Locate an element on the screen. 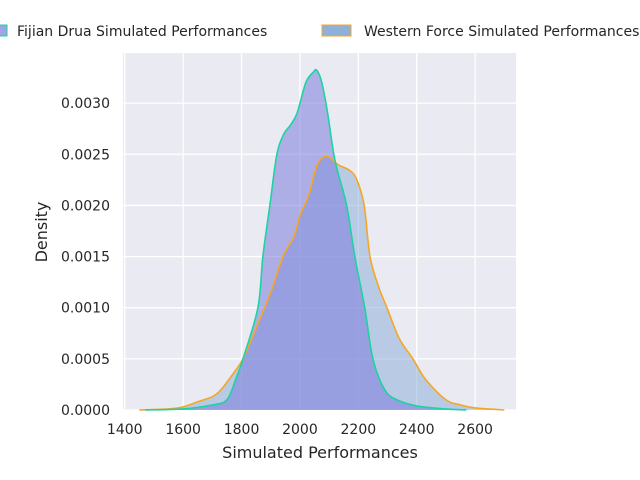  y-axis-label: Density is located at coordinates (41, 232).